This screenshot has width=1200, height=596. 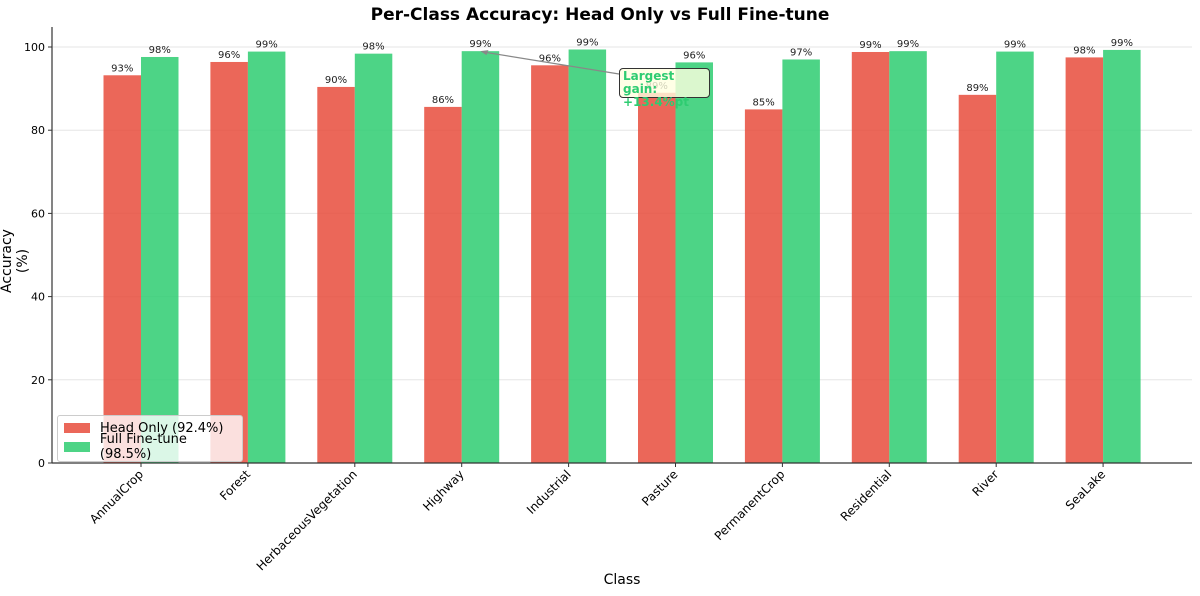 I want to click on annotation-arrow, so click(x=552, y=63).